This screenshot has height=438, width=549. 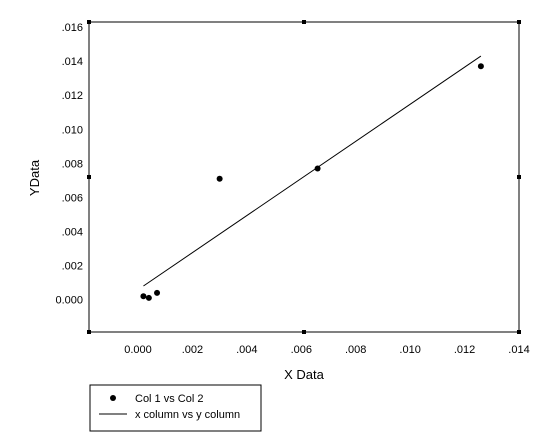 I want to click on legend-box, so click(x=175, y=408).